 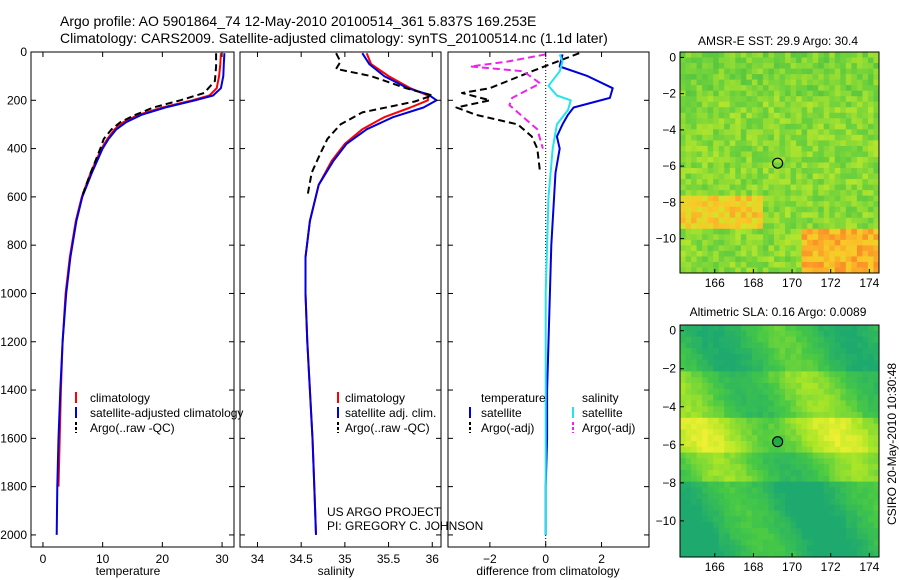 What do you see at coordinates (345, 559) in the screenshot?
I see `salinity-xtick-label: 35` at bounding box center [345, 559].